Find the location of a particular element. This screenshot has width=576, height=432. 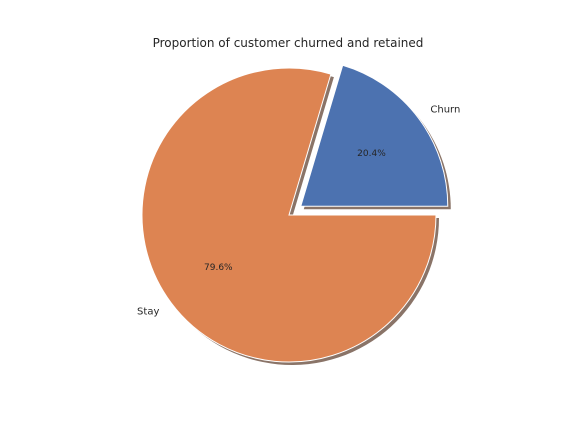

pie-pct-label-churn: 20.4% is located at coordinates (371, 154).